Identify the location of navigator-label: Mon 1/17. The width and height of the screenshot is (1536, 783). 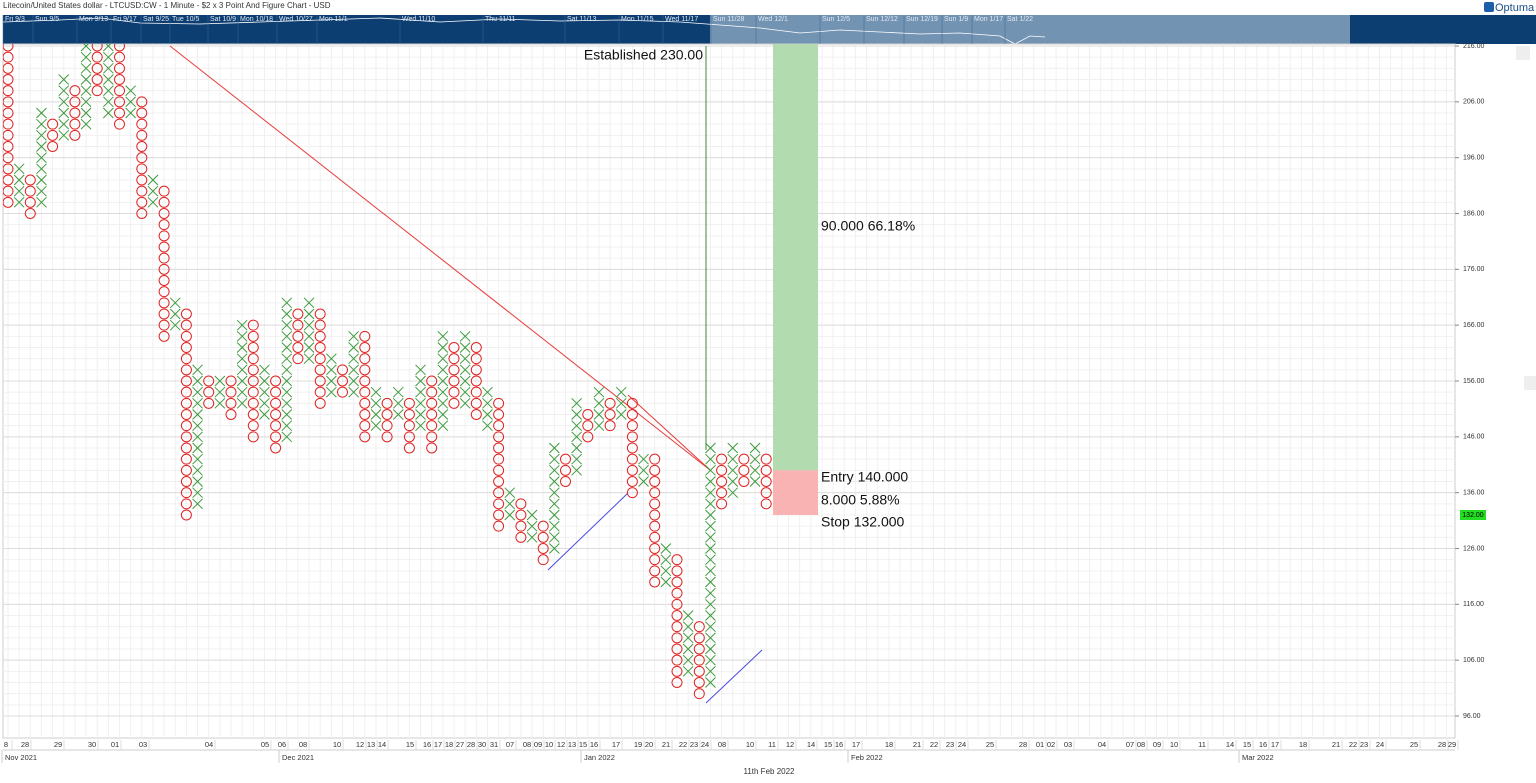
(988, 19).